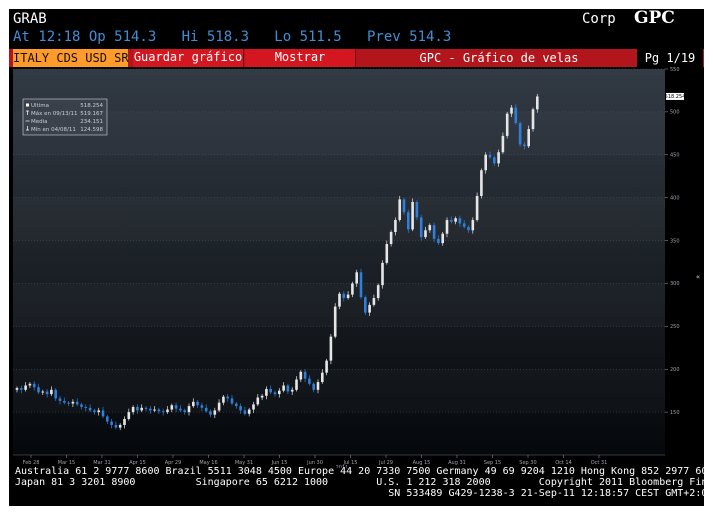 Image resolution: width=713 pixels, height=514 pixels. What do you see at coordinates (27, 105) in the screenshot?
I see `legend-square-icon` at bounding box center [27, 105].